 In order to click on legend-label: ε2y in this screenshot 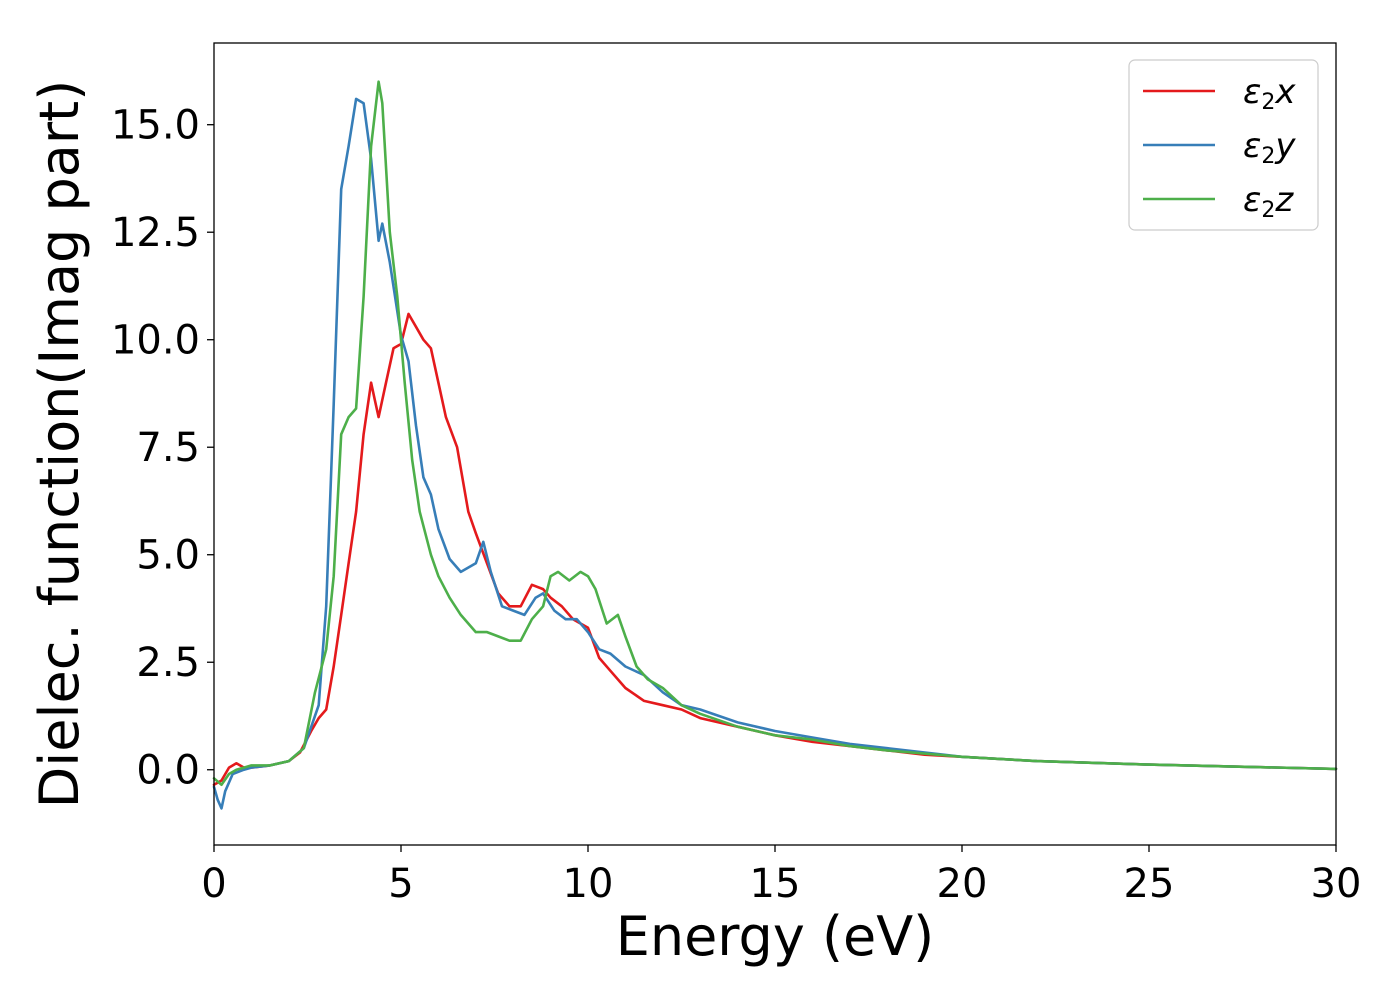, I will do `click(1269, 147)`.